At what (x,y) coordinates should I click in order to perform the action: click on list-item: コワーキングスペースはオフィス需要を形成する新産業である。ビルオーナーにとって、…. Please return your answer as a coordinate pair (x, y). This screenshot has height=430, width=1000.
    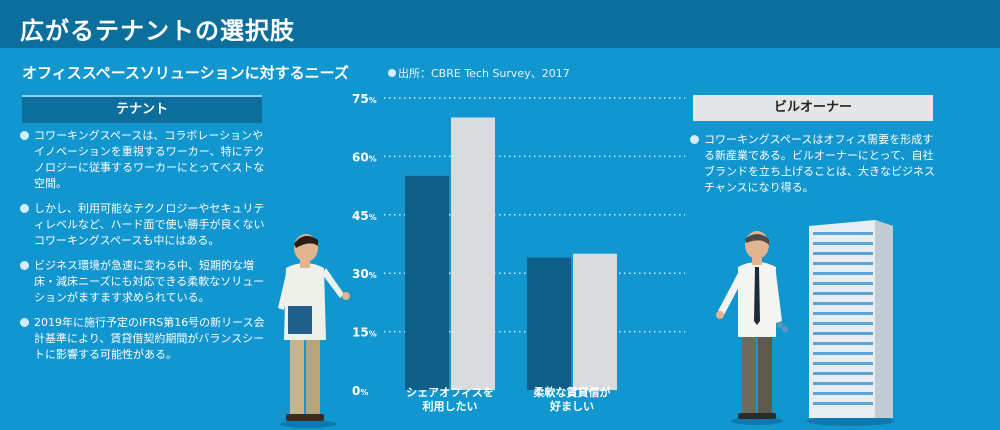
    Looking at the image, I should click on (815, 164).